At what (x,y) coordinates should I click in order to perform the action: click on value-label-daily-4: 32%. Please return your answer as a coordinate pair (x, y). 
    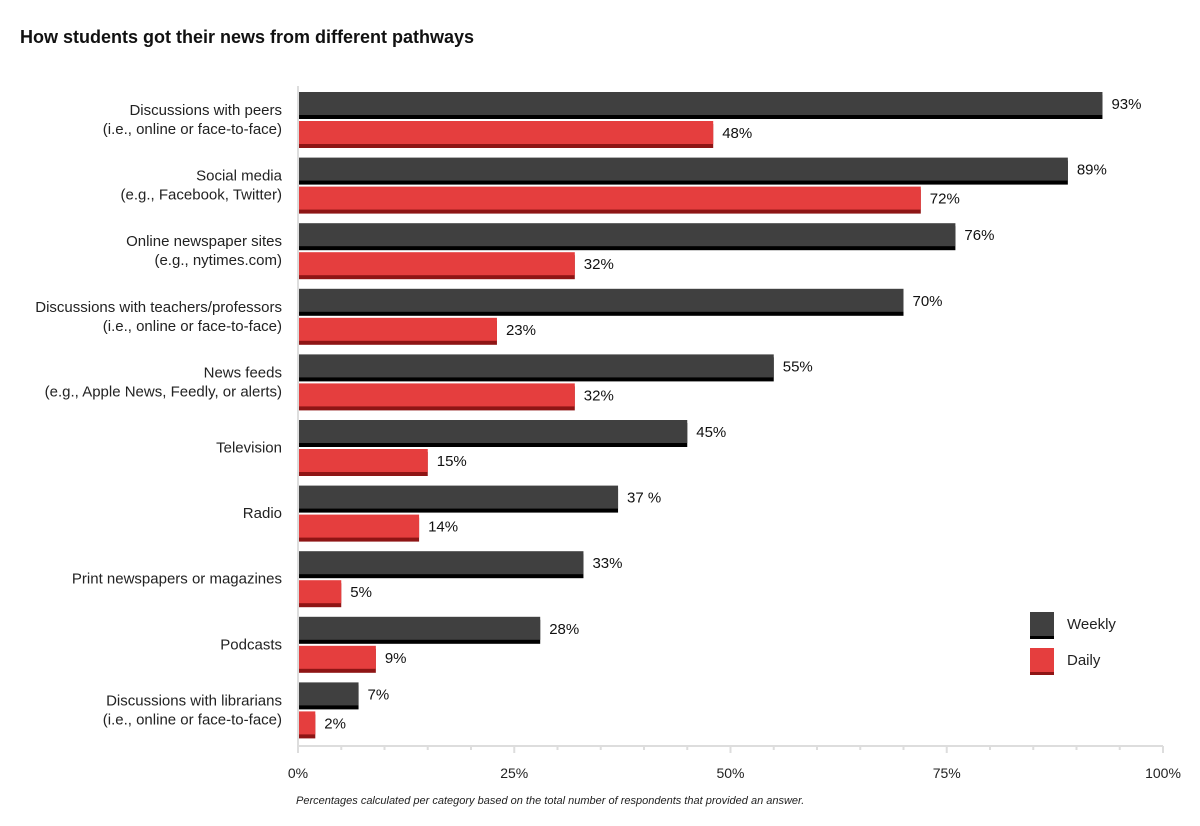
    Looking at the image, I should click on (599, 395).